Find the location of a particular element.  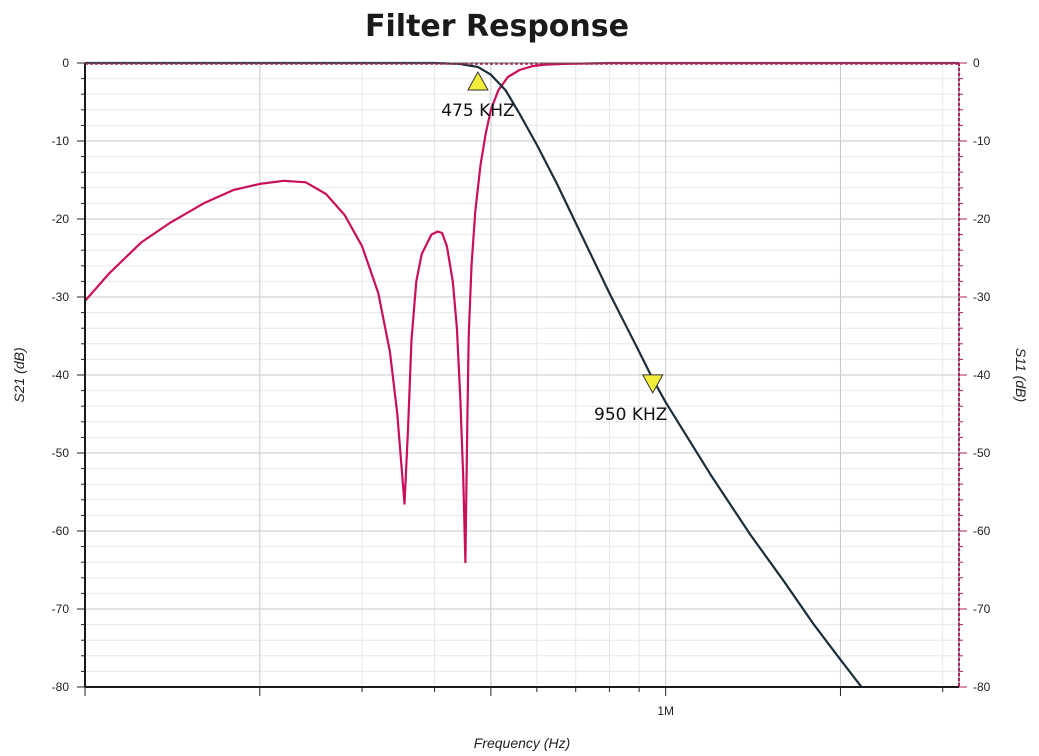

right-tick-label: -40 is located at coordinates (982, 375).